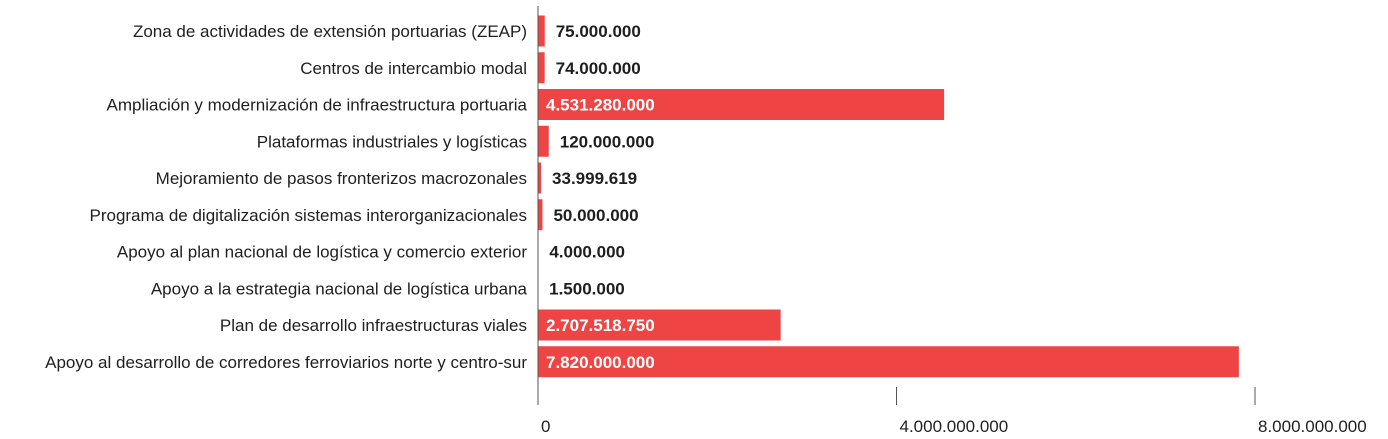  I want to click on value-label: 74.000.000, so click(598, 68).